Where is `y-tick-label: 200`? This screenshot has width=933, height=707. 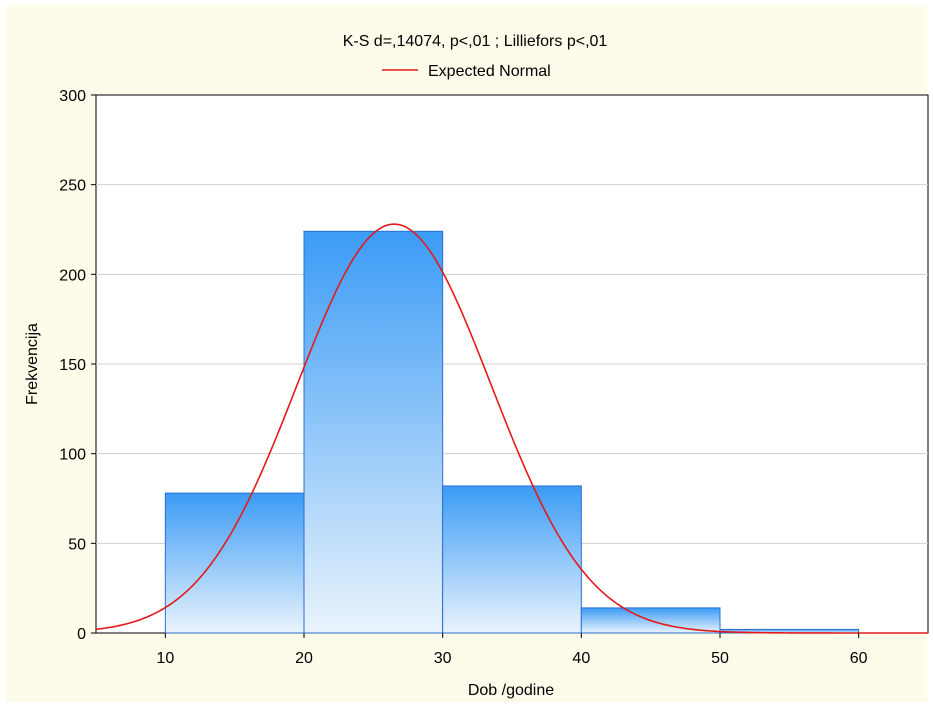
y-tick-label: 200 is located at coordinates (72, 275).